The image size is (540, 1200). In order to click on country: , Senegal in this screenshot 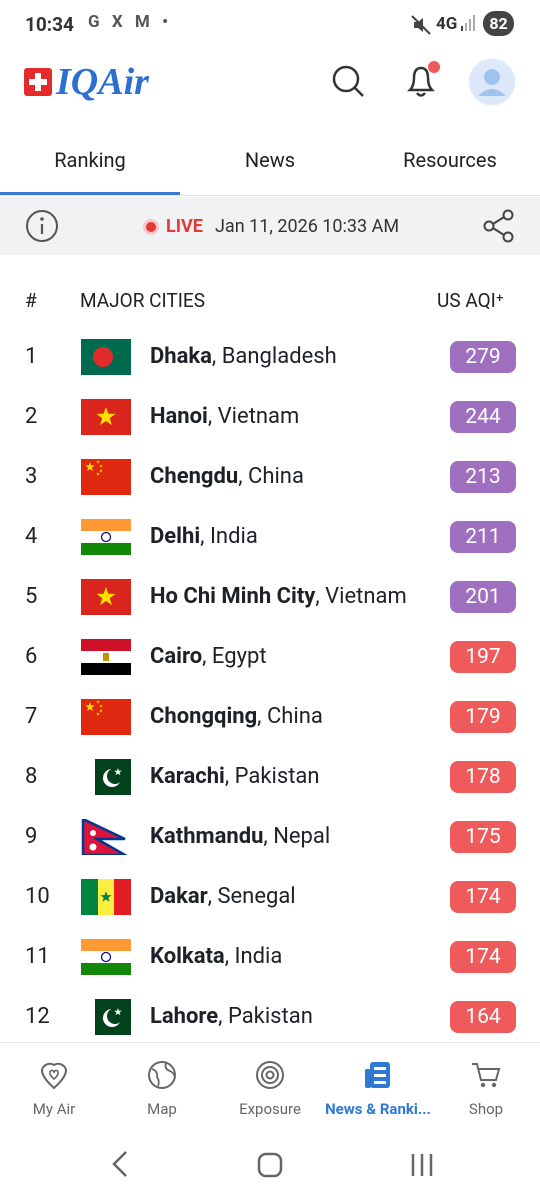, I will do `click(251, 896)`.